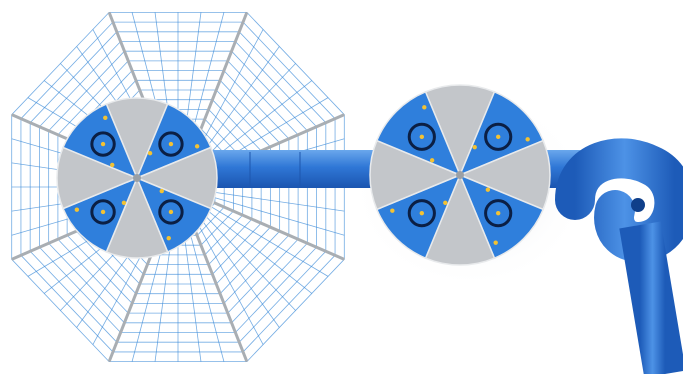 Image resolution: width=683 pixels, height=374 pixels. I want to click on slide-chute, so click(651, 297).